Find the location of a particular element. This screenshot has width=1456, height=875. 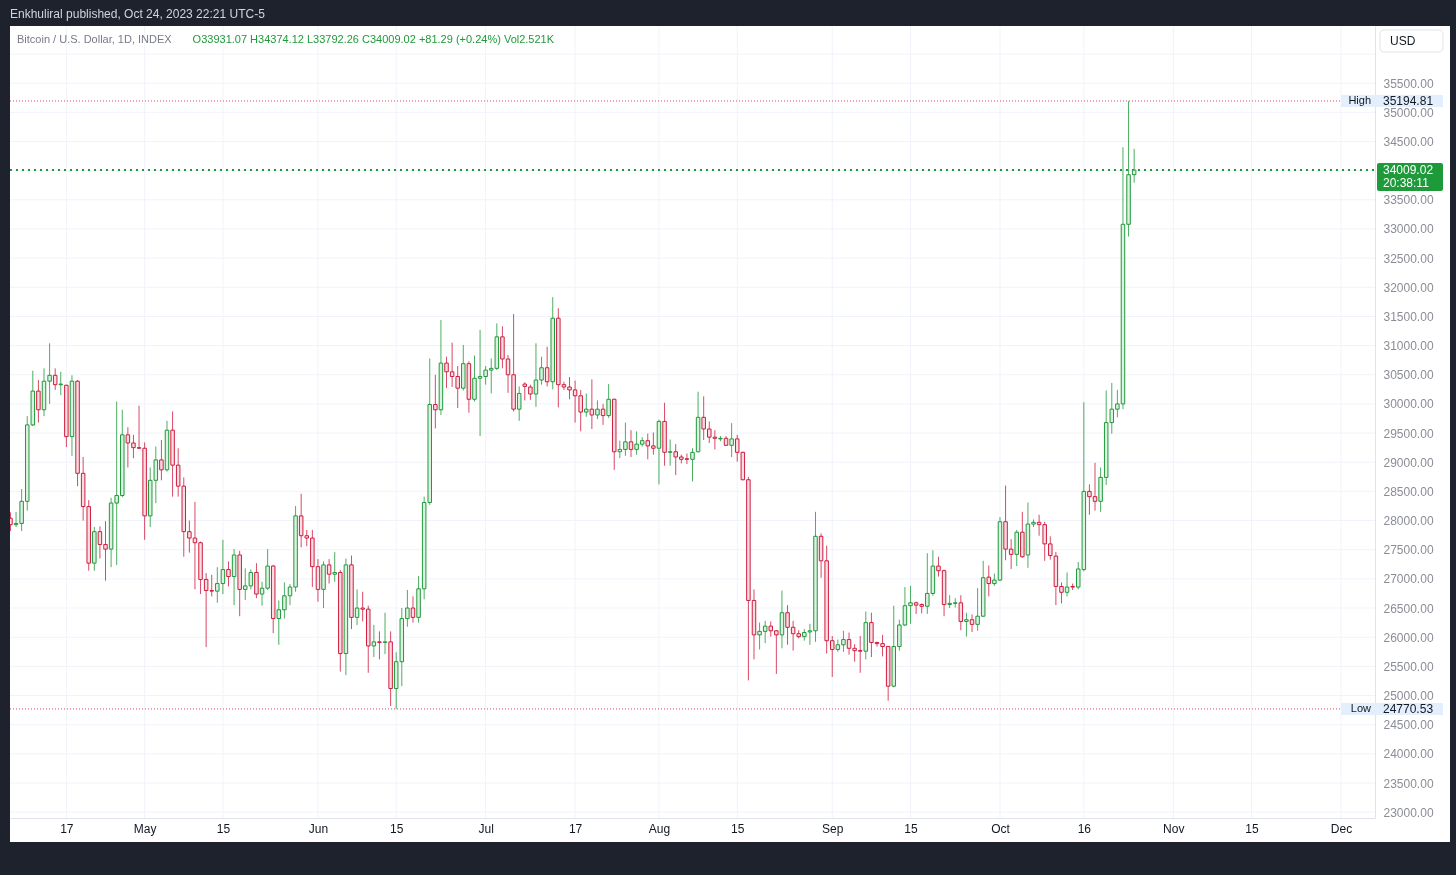

y-tick-label: 23000.00 is located at coordinates (1408, 812).